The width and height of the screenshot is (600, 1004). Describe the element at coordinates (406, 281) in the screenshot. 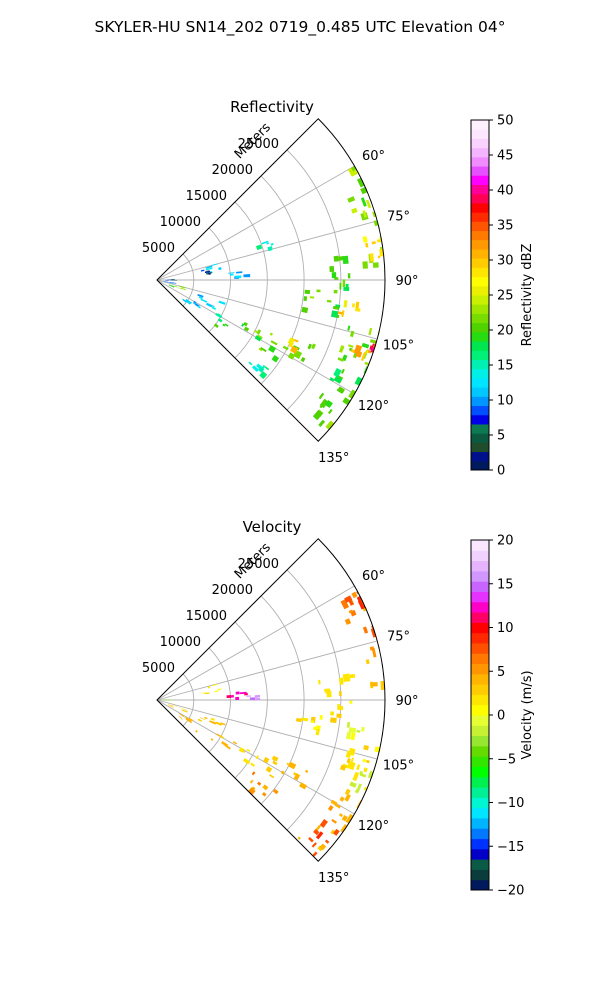

I see `angle-tick-label: 90°` at that location.